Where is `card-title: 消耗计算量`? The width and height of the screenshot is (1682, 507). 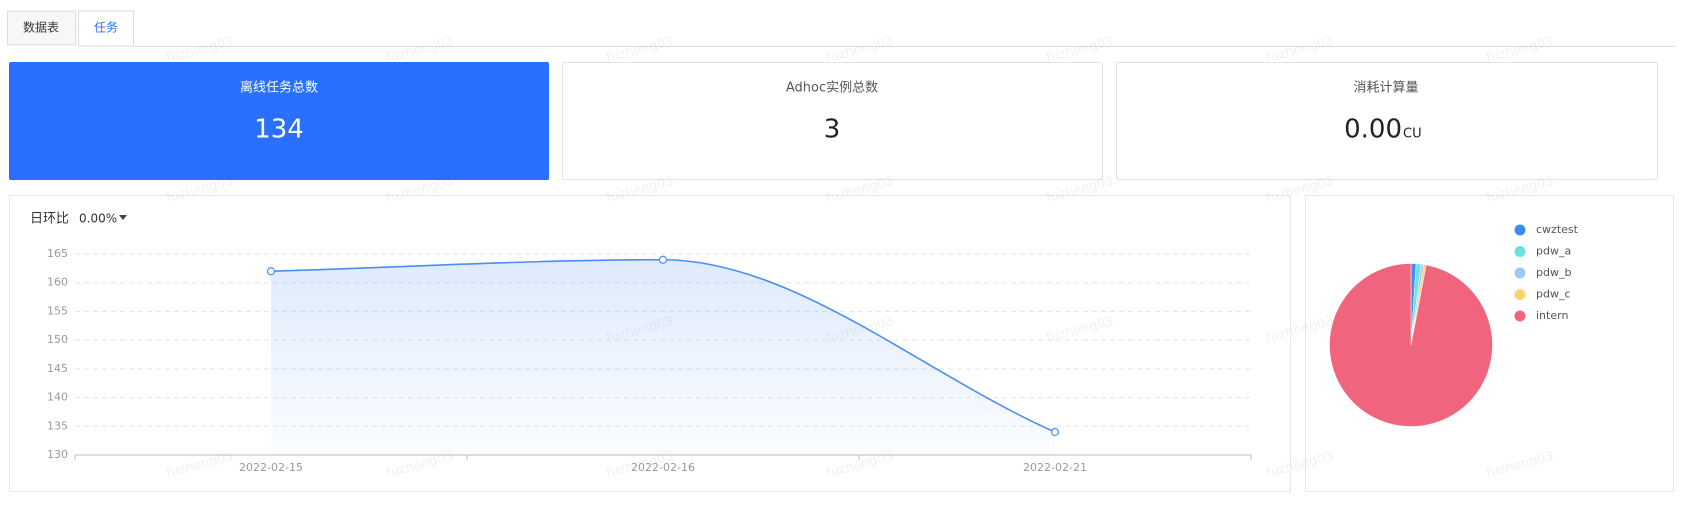
card-title: 消耗计算量 is located at coordinates (1385, 88).